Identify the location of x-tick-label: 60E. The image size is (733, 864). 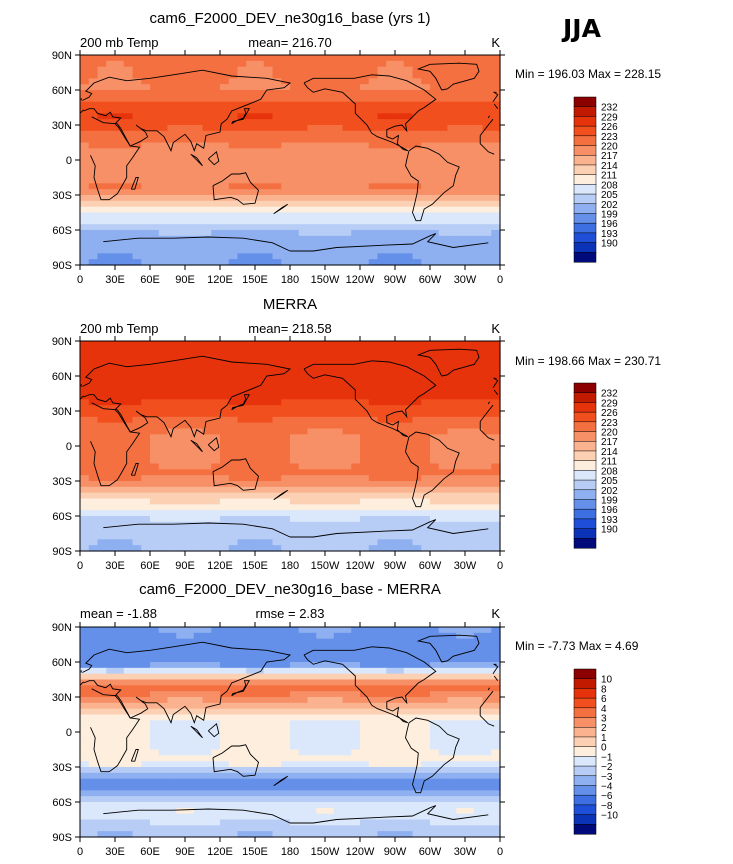
(150, 566).